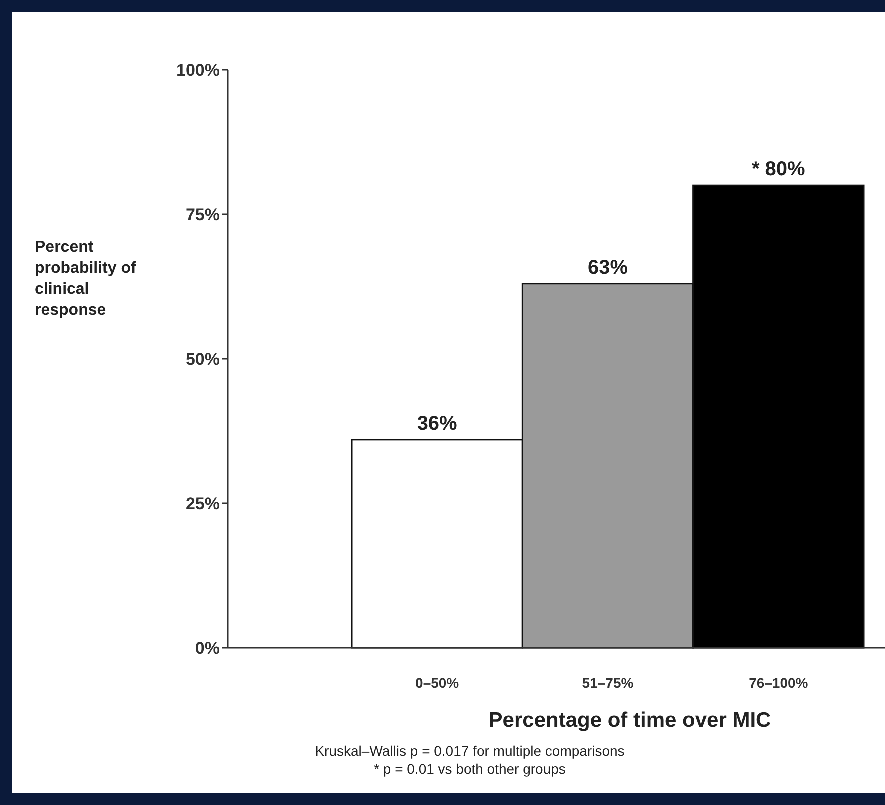  I want to click on data-label: * 80%, so click(779, 169).